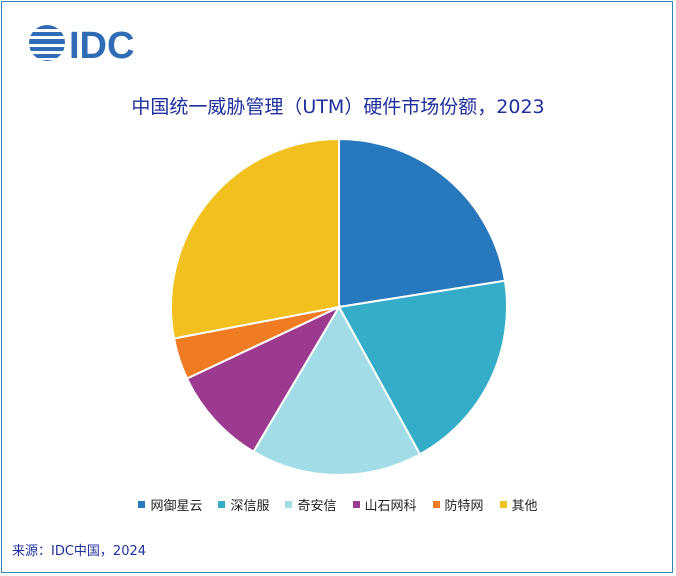  Describe the element at coordinates (250, 506) in the screenshot. I see `legend-label: 深信服` at that location.